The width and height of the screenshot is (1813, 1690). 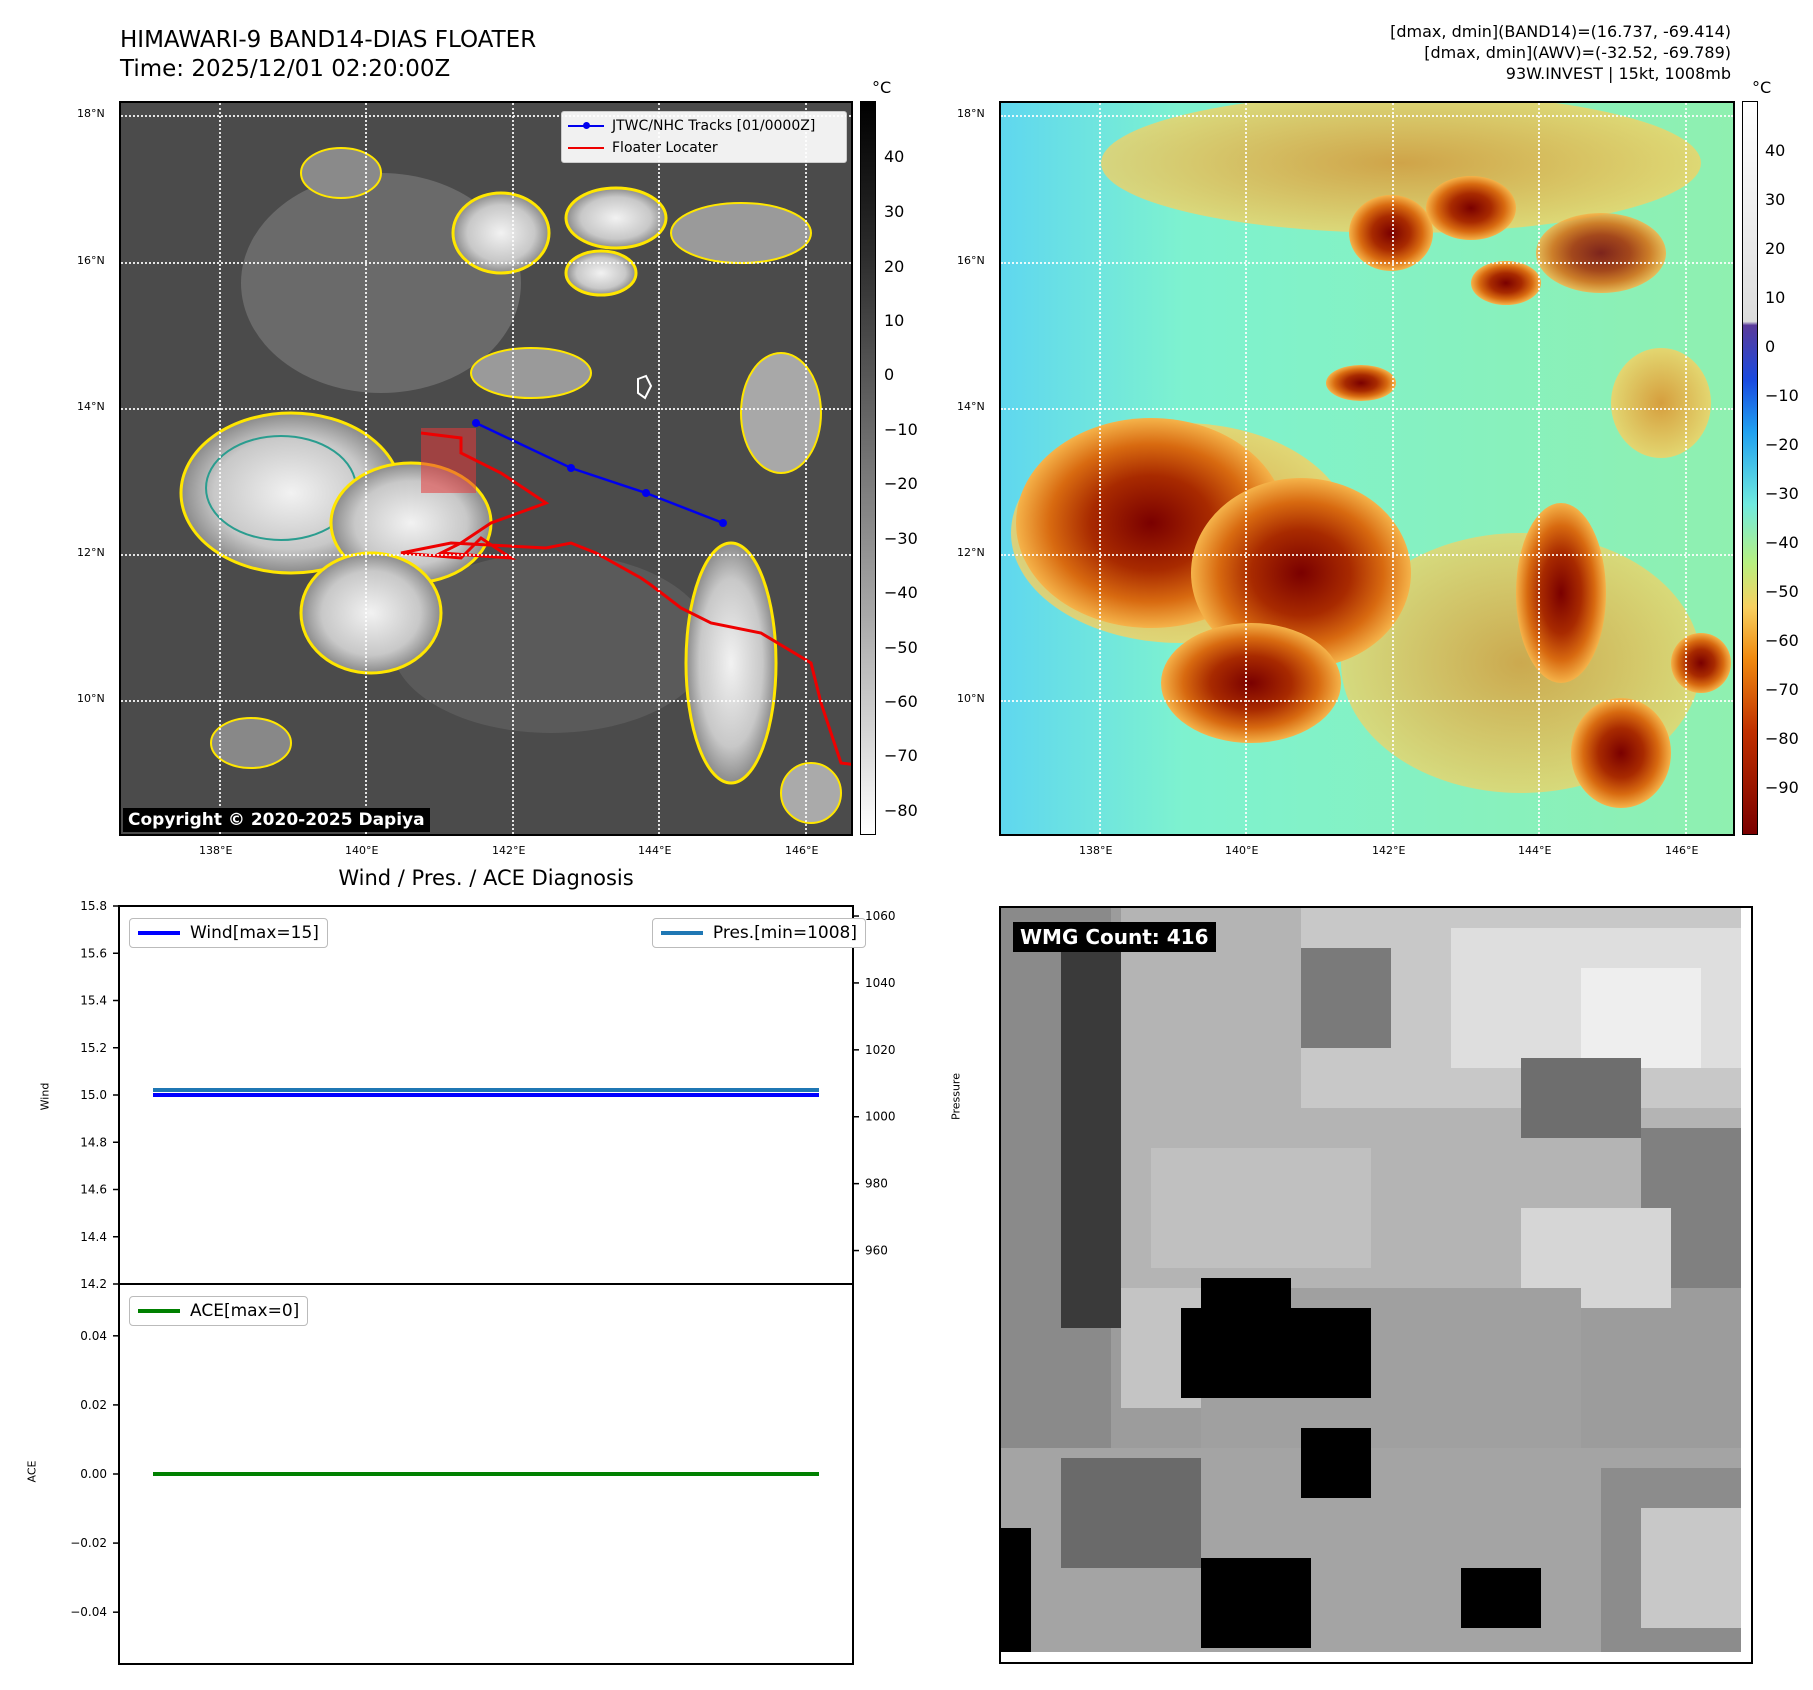 I want to click on lat-tick: 10°N, so click(x=91, y=698).